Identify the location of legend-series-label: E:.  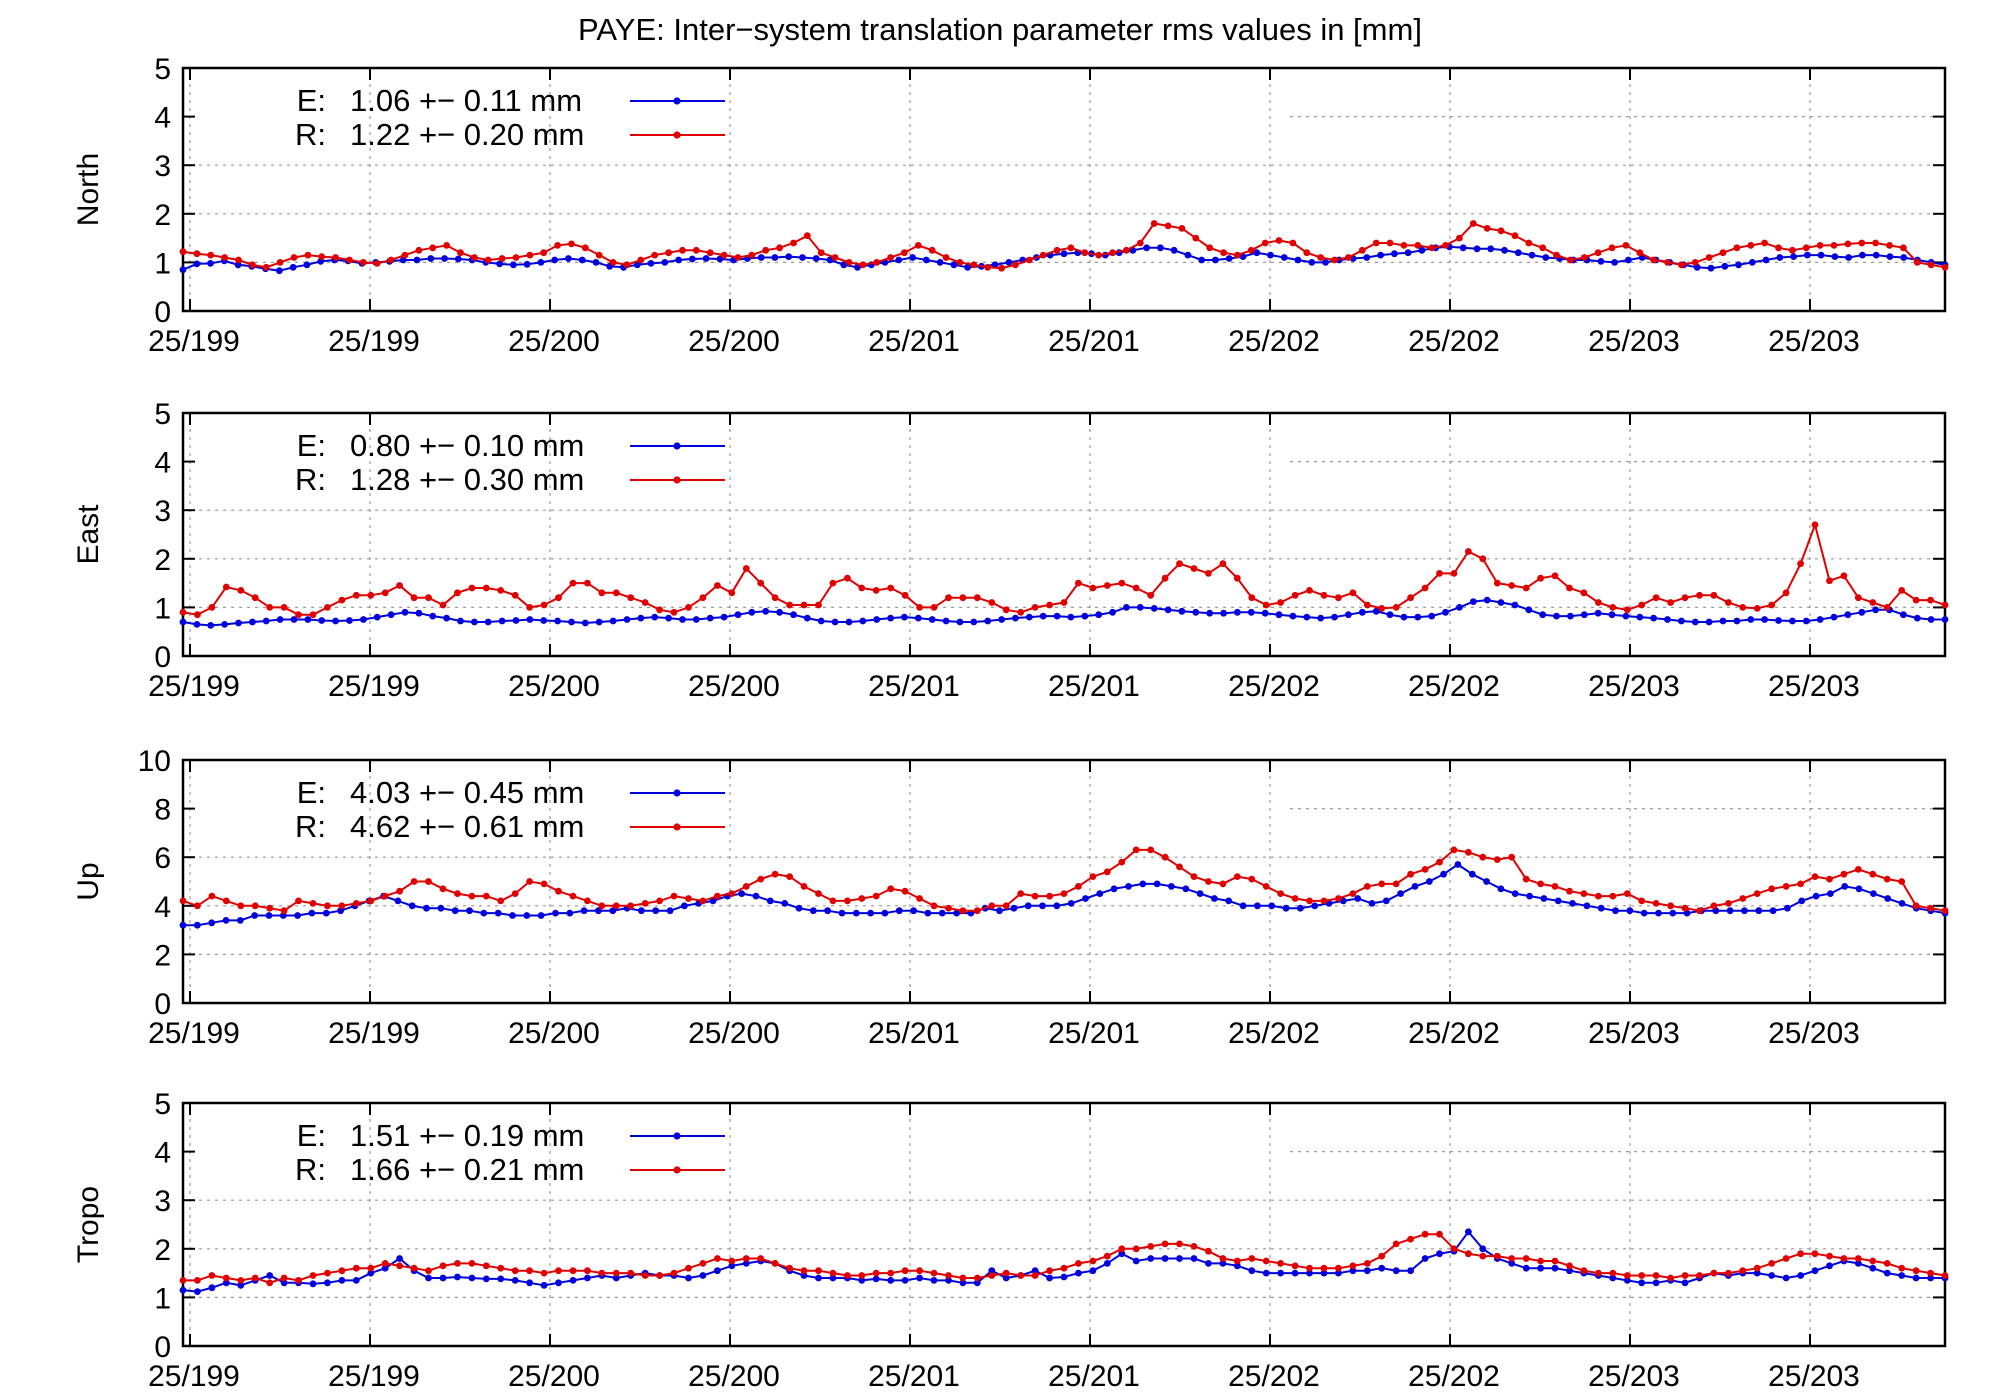
(311, 792).